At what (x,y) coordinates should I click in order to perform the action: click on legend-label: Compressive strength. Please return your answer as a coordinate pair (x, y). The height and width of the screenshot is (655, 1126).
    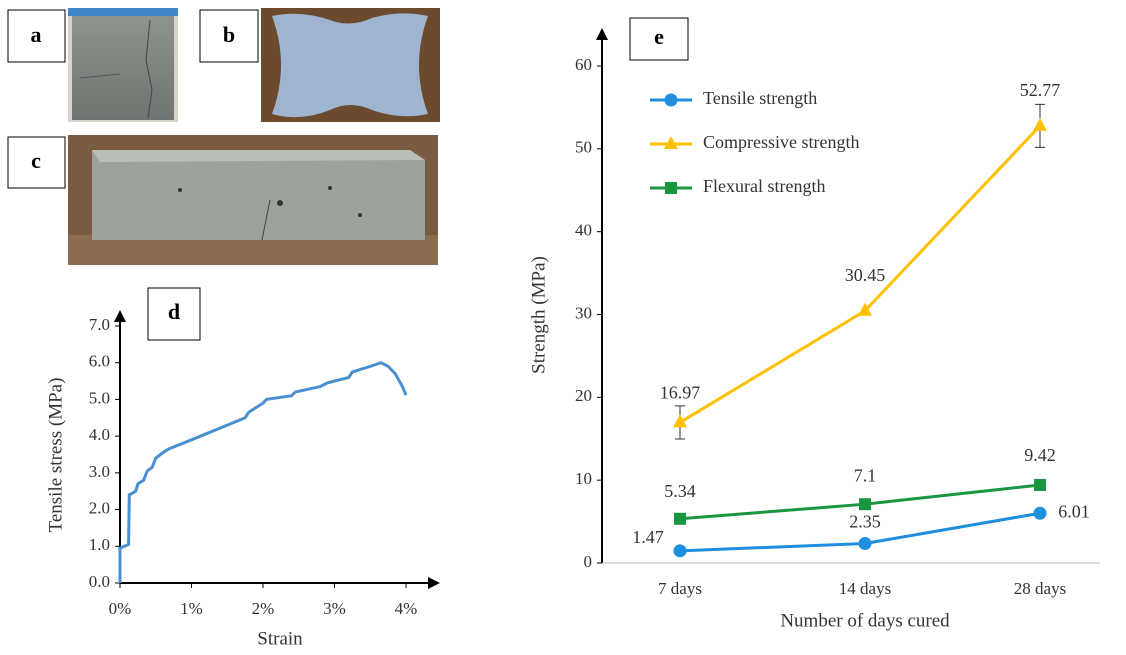
    Looking at the image, I should click on (781, 142).